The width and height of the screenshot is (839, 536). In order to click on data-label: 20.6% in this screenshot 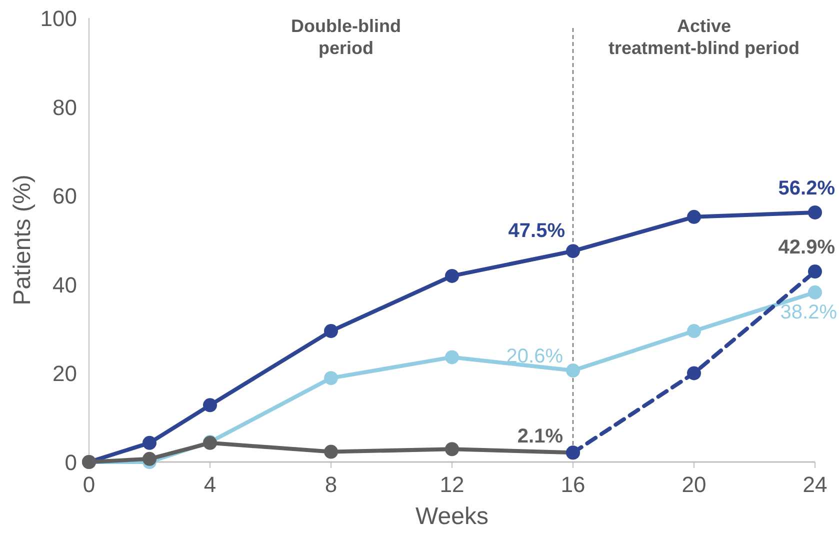, I will do `click(535, 357)`.